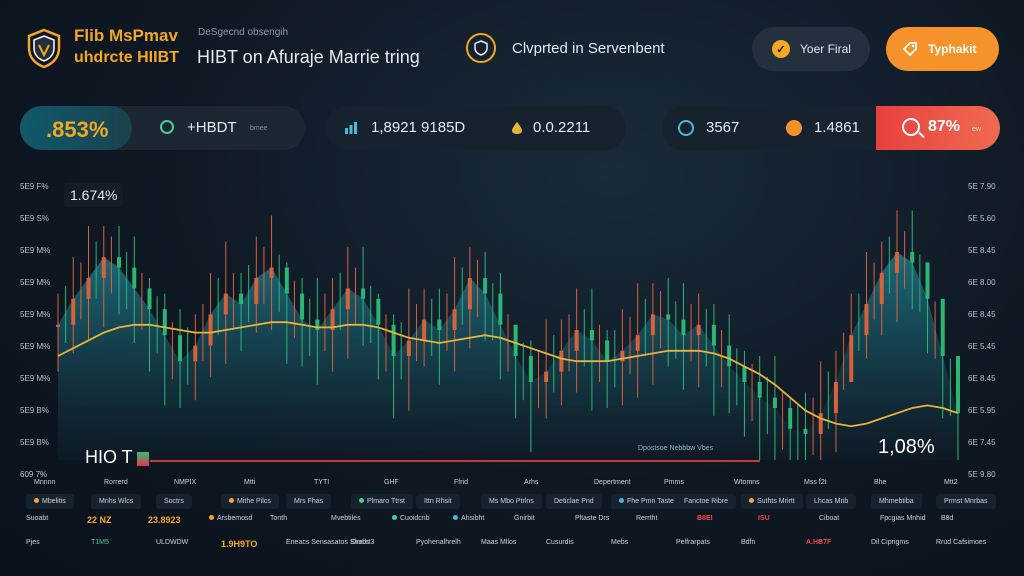 This screenshot has width=1024, height=576. Describe the element at coordinates (162, 128) in the screenshot. I see `stats-group-primary: .853% +HBDT bmee` at that location.